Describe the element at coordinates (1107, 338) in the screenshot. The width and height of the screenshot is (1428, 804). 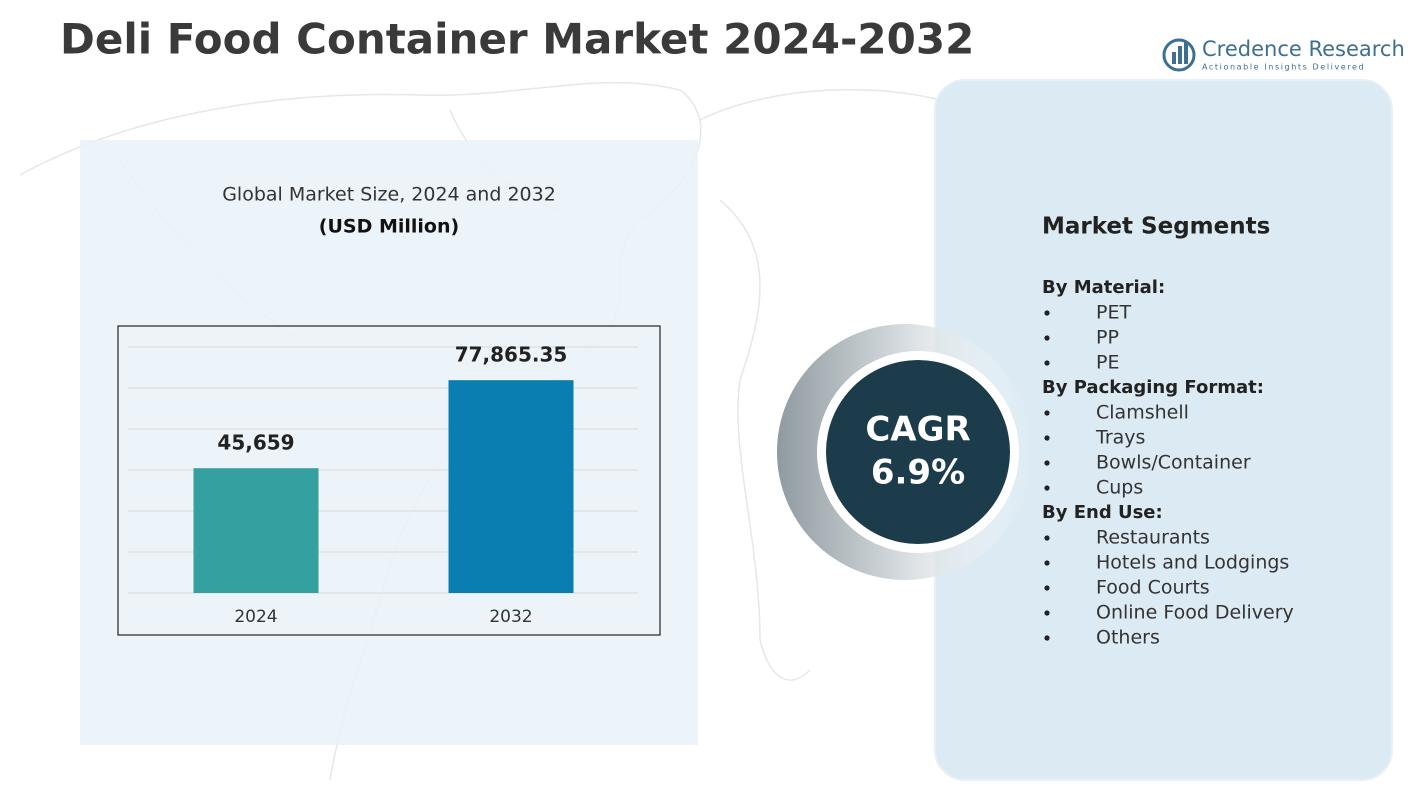
I see `segment-item: PP` at that location.